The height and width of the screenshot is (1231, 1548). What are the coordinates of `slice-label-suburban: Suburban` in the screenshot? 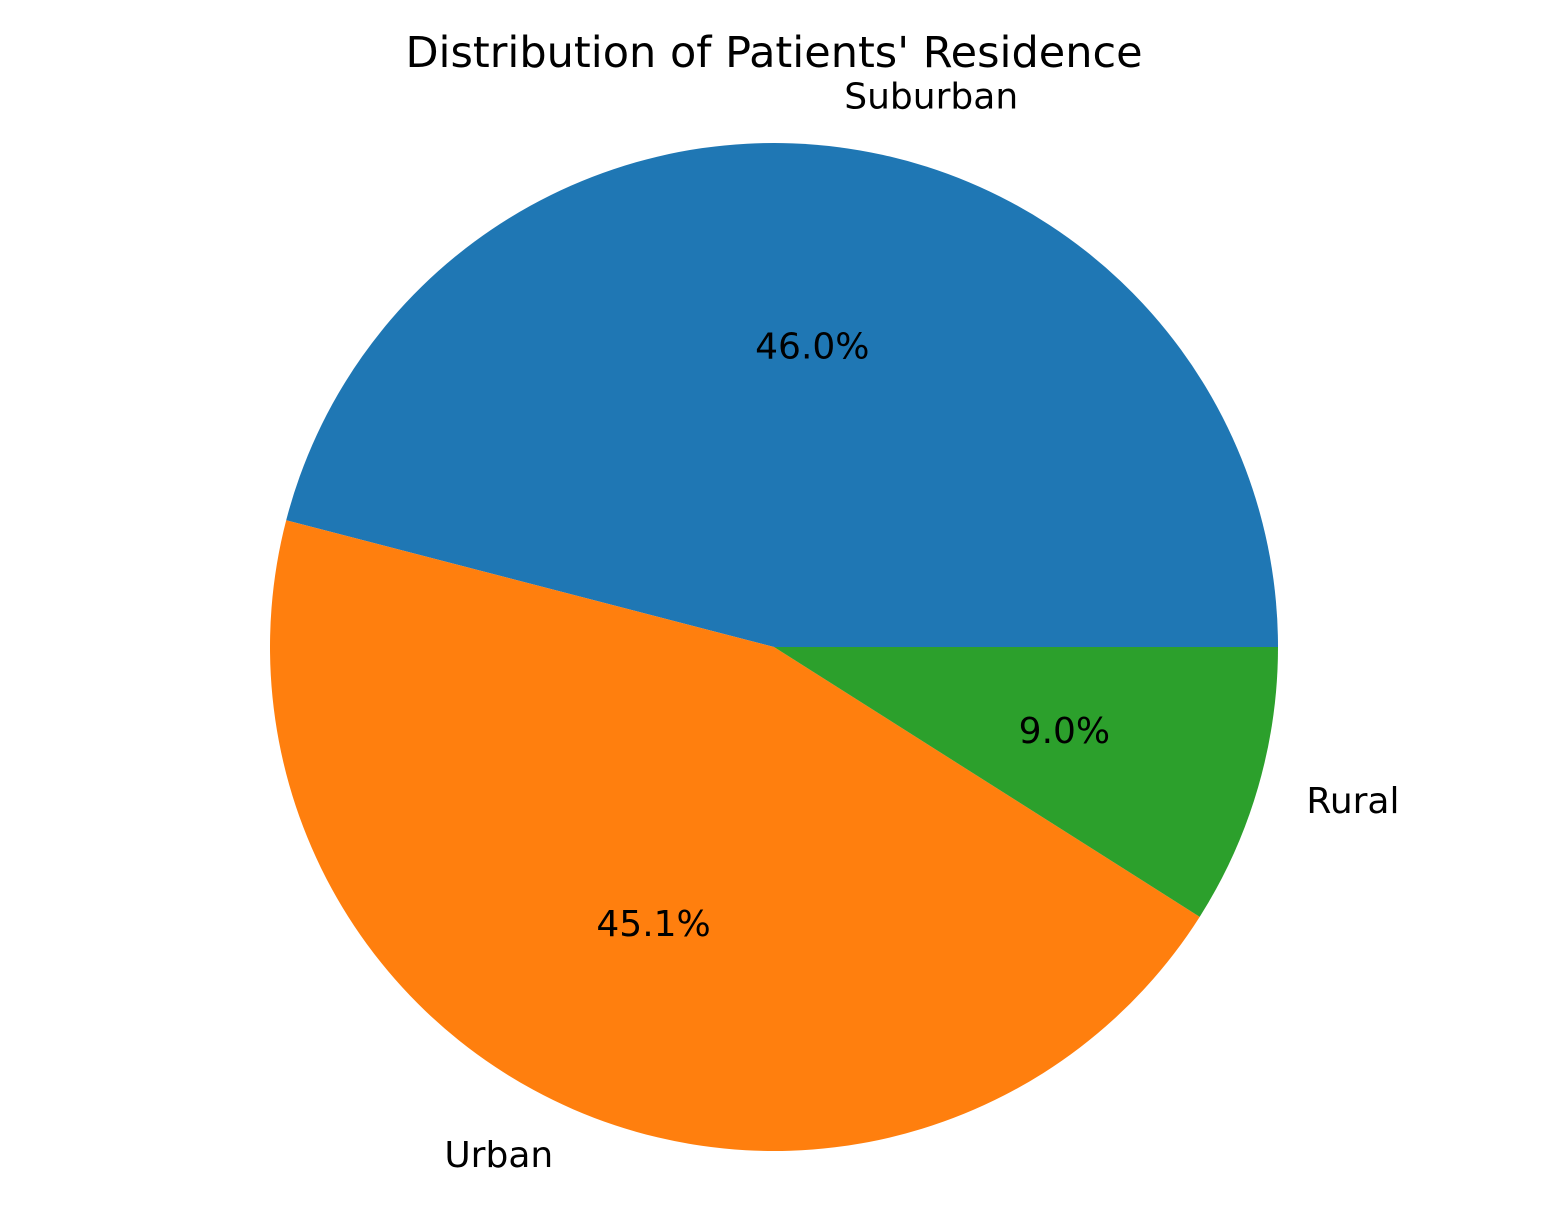 It's located at (931, 97).